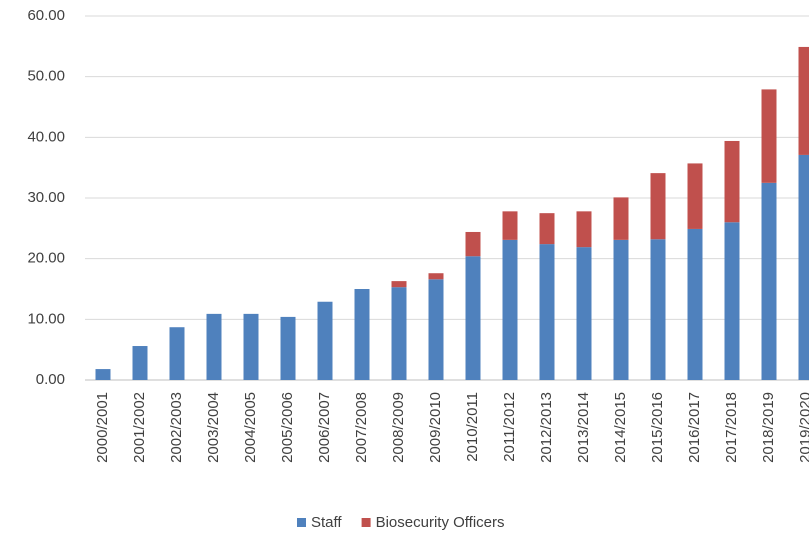 The height and width of the screenshot is (535, 809). I want to click on x-tick-label: 2018/2019, so click(768, 427).